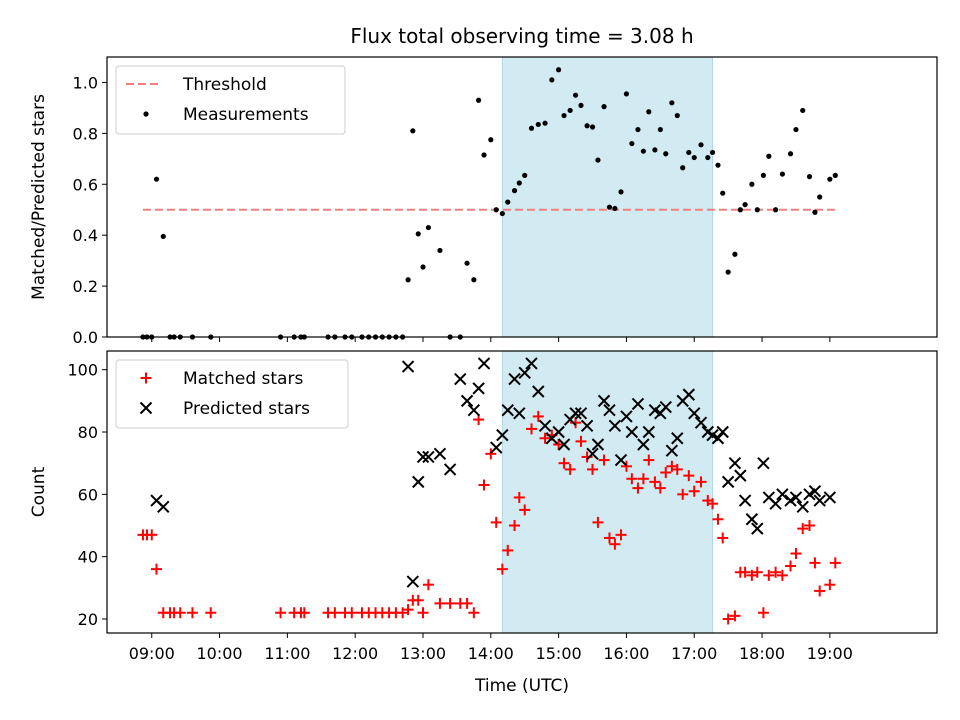 This screenshot has width=960, height=720. What do you see at coordinates (39, 491) in the screenshot?
I see `y-axis-label: Count` at bounding box center [39, 491].